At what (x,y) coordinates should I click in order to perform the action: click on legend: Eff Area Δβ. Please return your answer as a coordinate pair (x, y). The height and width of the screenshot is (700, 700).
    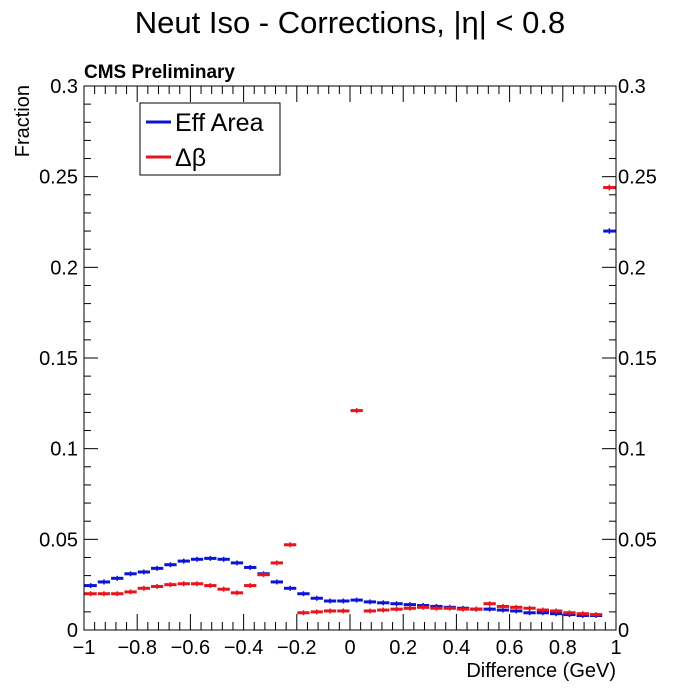
    Looking at the image, I should click on (210, 139).